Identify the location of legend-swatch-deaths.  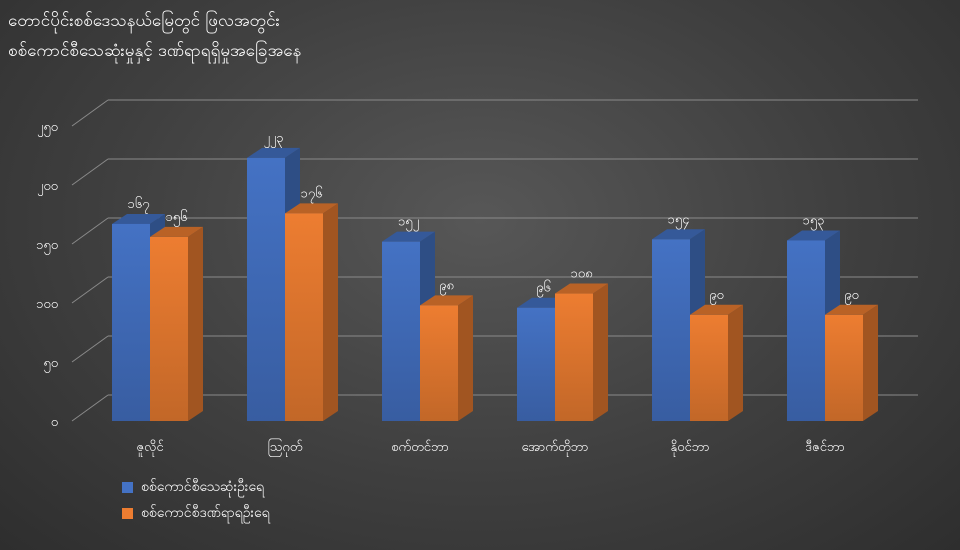
(127, 487).